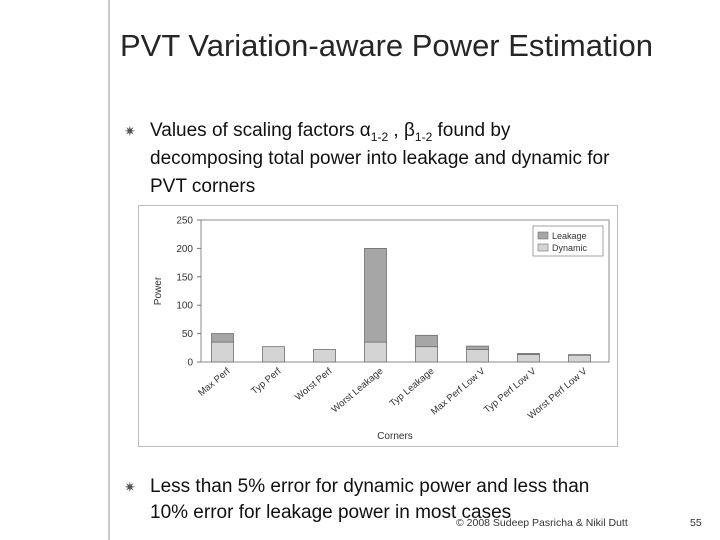  I want to click on x-tick-label: Typ Perf, so click(266, 381).